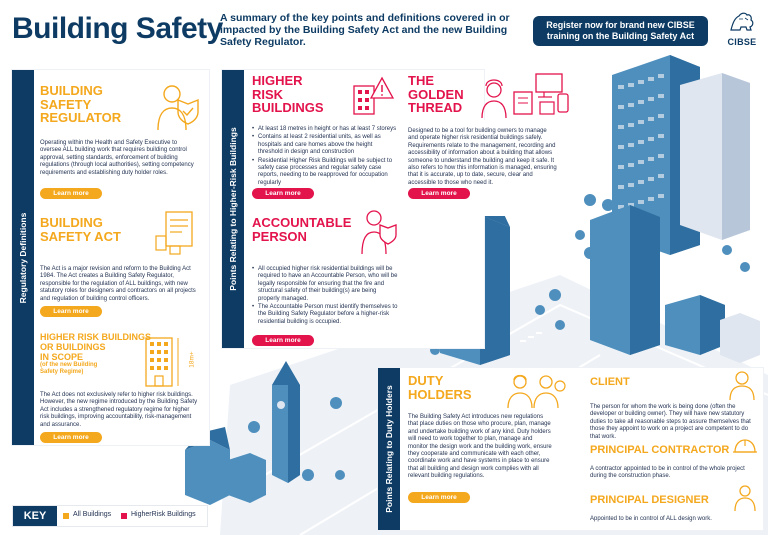 Image resolution: width=768 pixels, height=535 pixels. I want to click on golden-heading-line-2: GOLDEN, so click(436, 94).